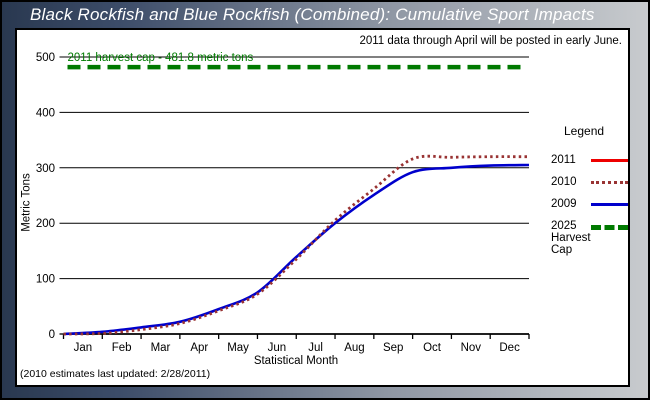 Image resolution: width=650 pixels, height=400 pixels. Describe the element at coordinates (589, 160) in the screenshot. I see `legend-item-2011: 2011` at that location.